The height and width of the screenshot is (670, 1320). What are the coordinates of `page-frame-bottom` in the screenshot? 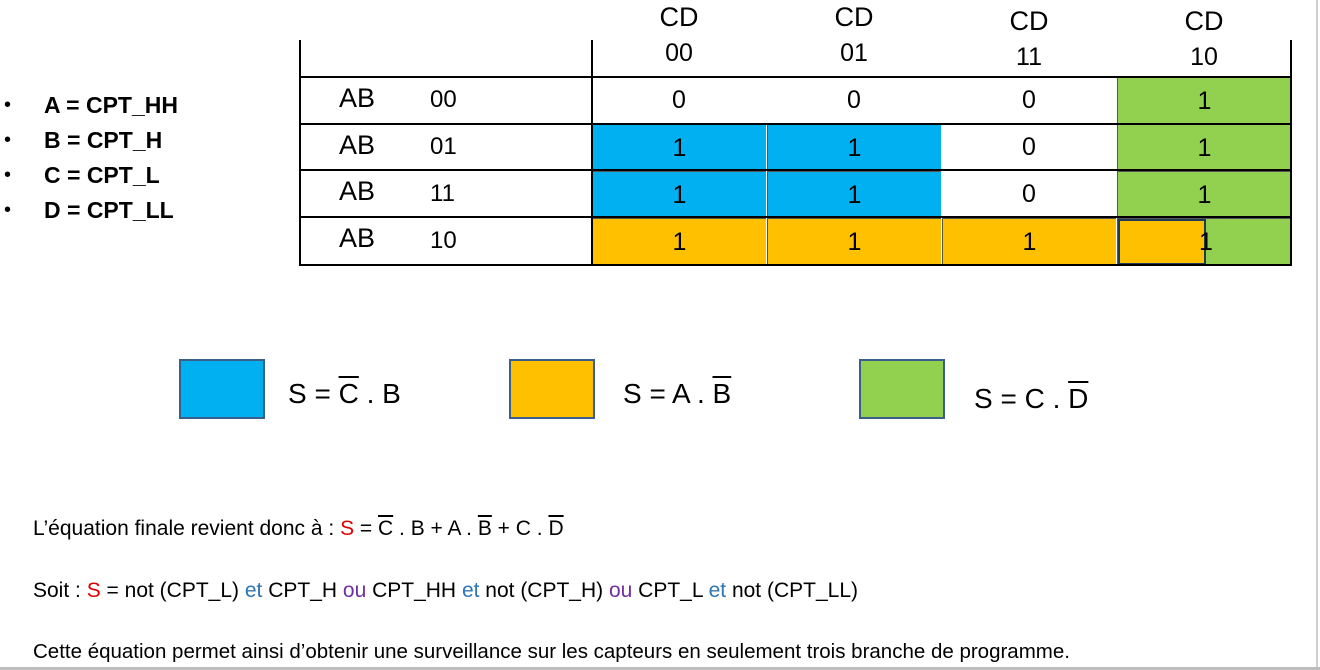 It's located at (660, 668).